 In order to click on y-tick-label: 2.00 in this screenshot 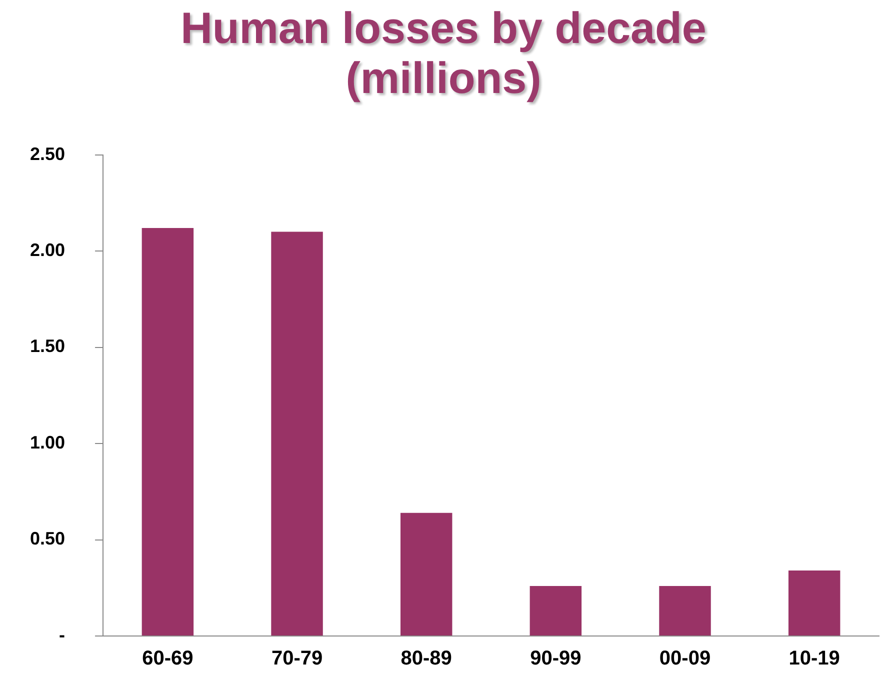, I will do `click(48, 250)`.